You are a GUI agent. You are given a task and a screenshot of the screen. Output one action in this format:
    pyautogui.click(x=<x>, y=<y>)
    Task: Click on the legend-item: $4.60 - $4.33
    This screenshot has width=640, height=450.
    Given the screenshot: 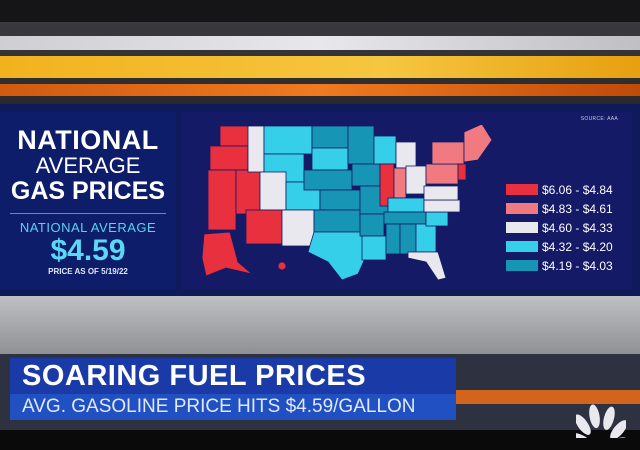 What is the action you would take?
    pyautogui.click(x=559, y=227)
    